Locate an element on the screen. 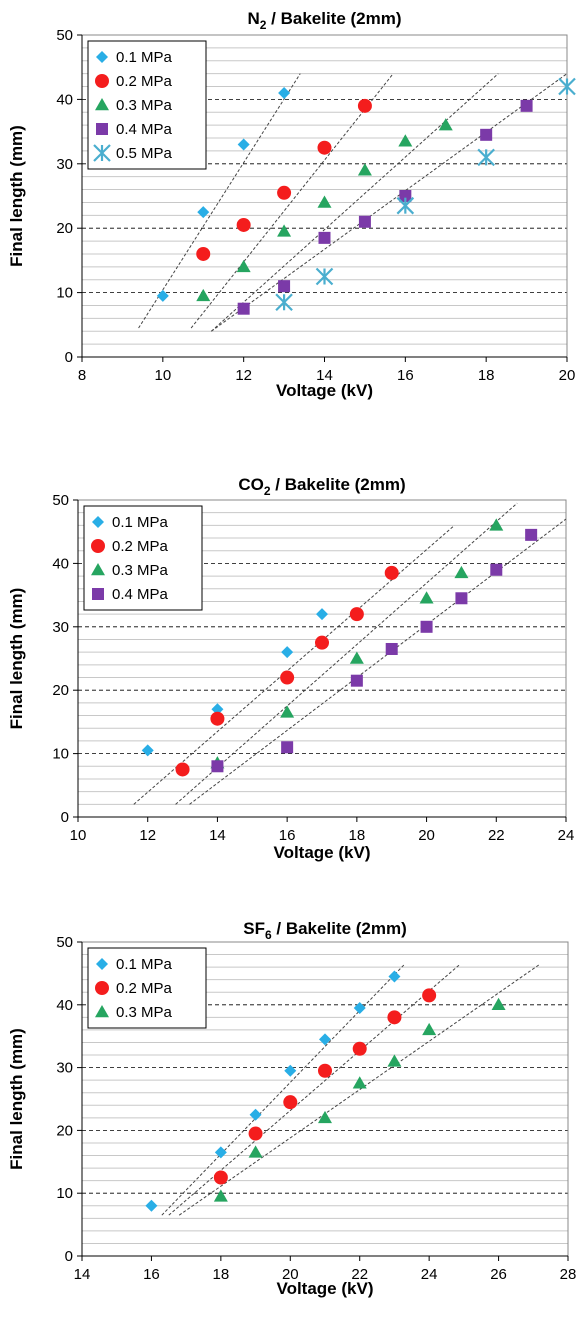 Image resolution: width=579 pixels, height=1323 pixels. x-tick-label: 24 is located at coordinates (429, 1274).